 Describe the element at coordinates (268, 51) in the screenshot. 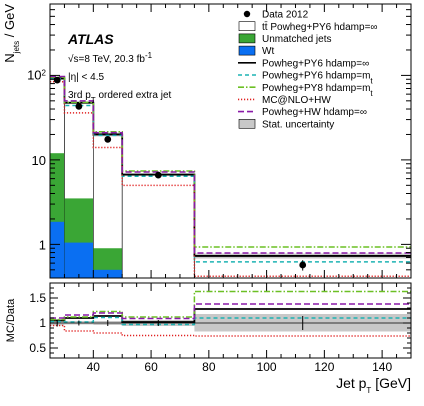

I see `legend-label: Wt` at that location.